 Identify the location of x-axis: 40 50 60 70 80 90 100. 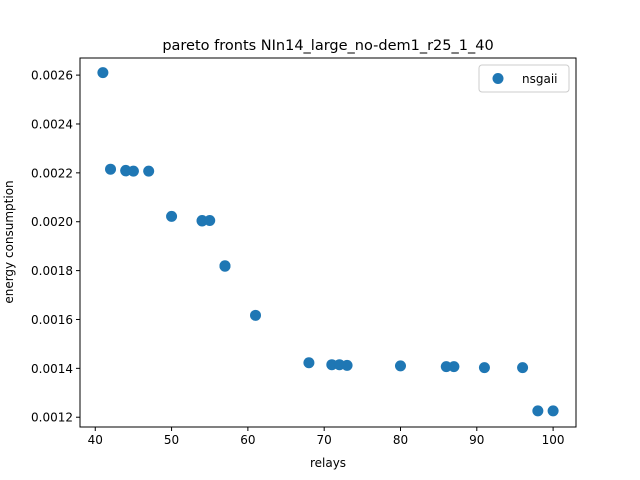
(326, 437).